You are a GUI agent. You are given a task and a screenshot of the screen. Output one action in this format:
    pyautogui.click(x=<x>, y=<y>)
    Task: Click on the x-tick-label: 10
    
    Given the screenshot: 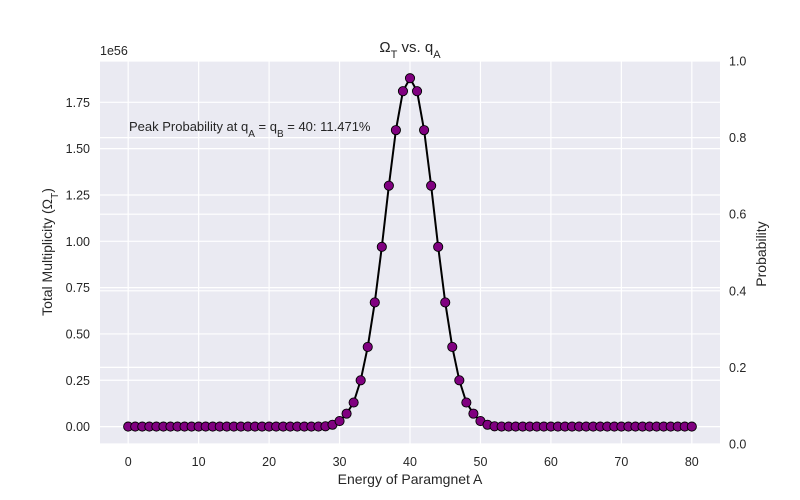 What is the action you would take?
    pyautogui.click(x=199, y=462)
    